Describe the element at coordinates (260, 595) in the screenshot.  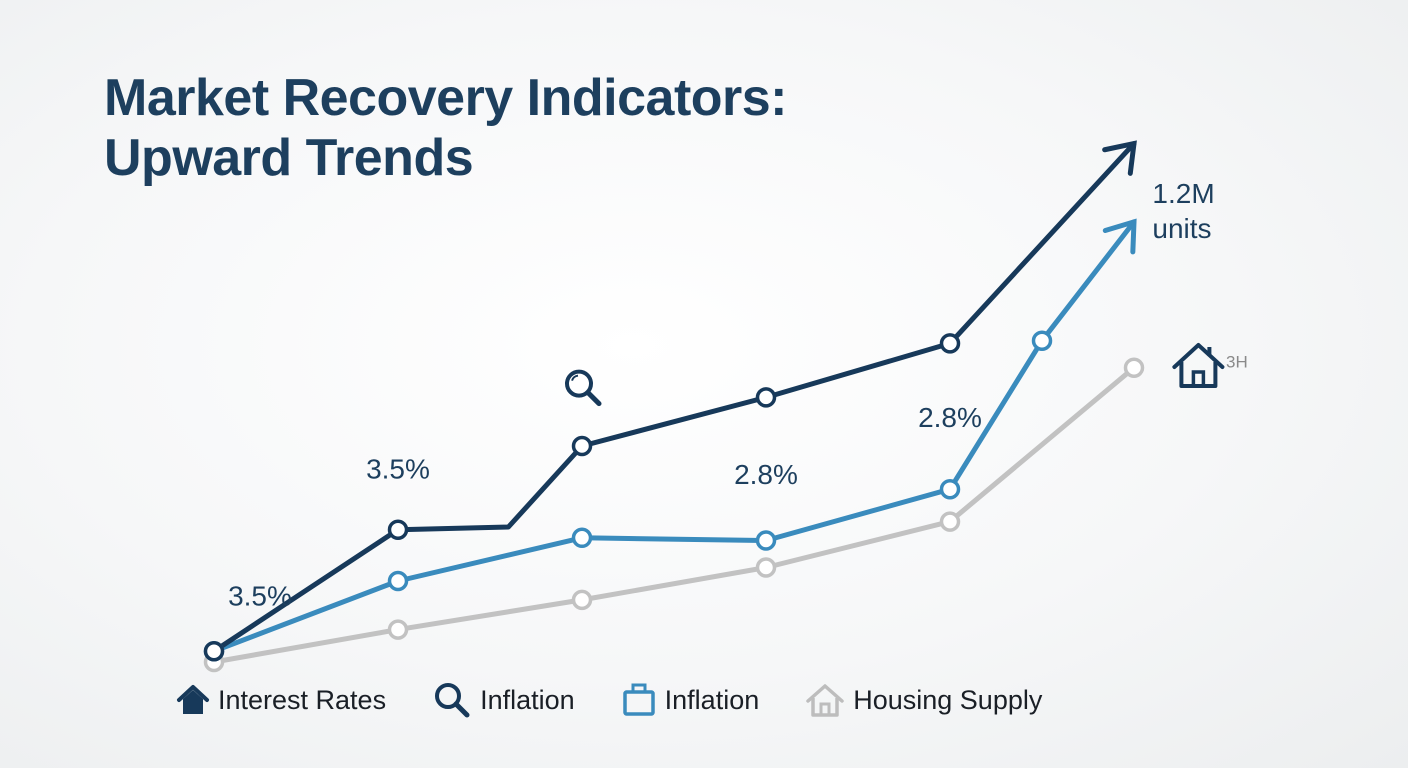
I see `data-label-0: 3.5%` at that location.